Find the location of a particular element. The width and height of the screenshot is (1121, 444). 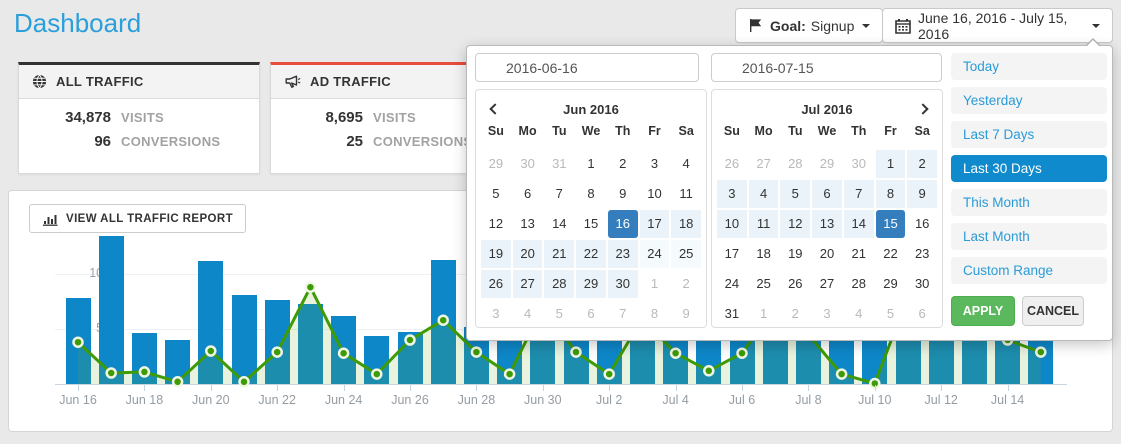

apply-button: APPLY is located at coordinates (983, 311).